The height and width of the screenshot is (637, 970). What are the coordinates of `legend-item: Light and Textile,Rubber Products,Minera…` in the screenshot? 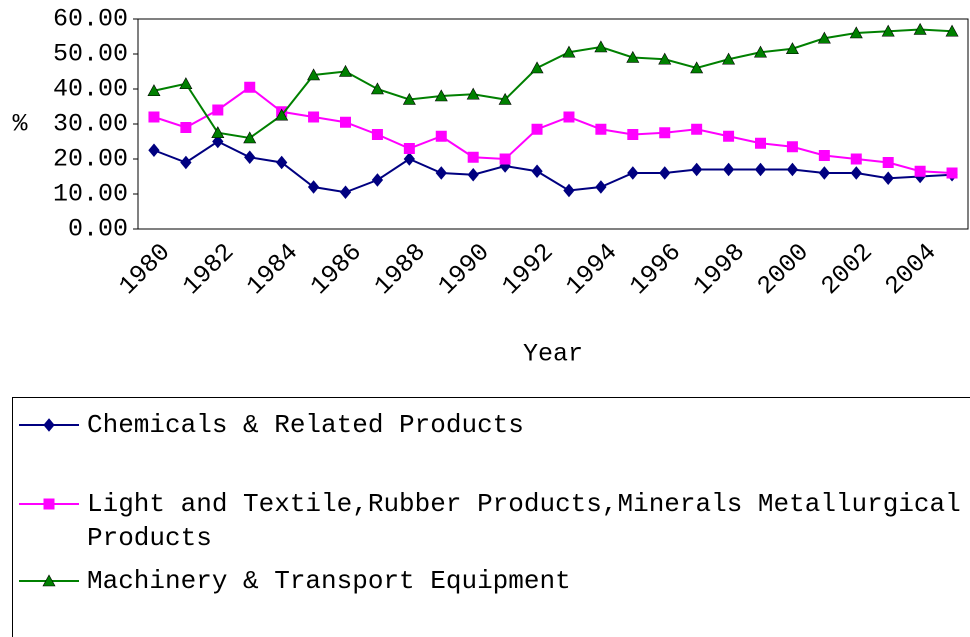 It's located at (491, 521).